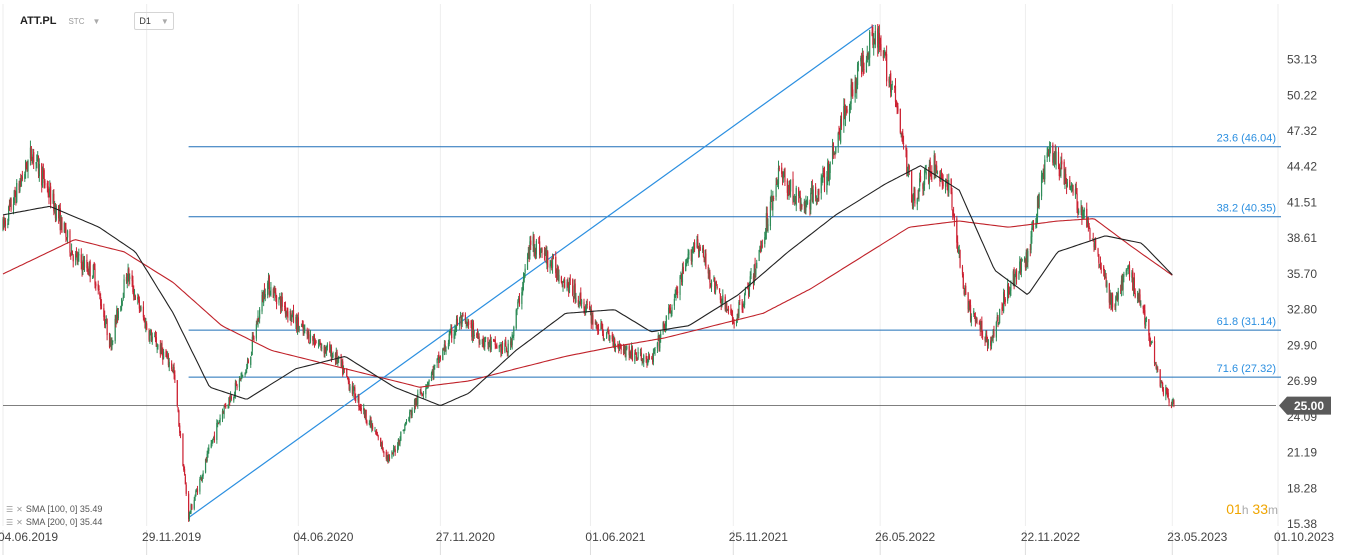 The width and height of the screenshot is (1347, 560). Describe the element at coordinates (54, 522) in the screenshot. I see `legend-sma200: ☰ ✕ SMA [200, 0] 35.44` at that location.